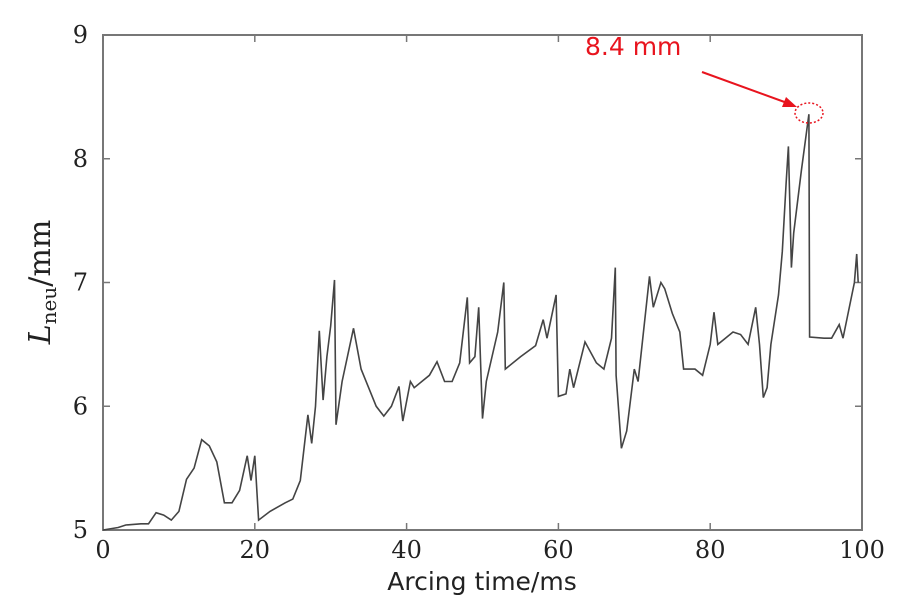 This screenshot has width=900, height=612. I want to click on y-tick-label: 9, so click(80, 35).